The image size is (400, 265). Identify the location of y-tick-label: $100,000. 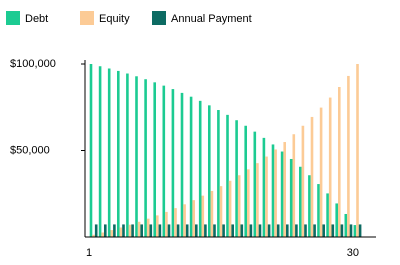
(33, 64).